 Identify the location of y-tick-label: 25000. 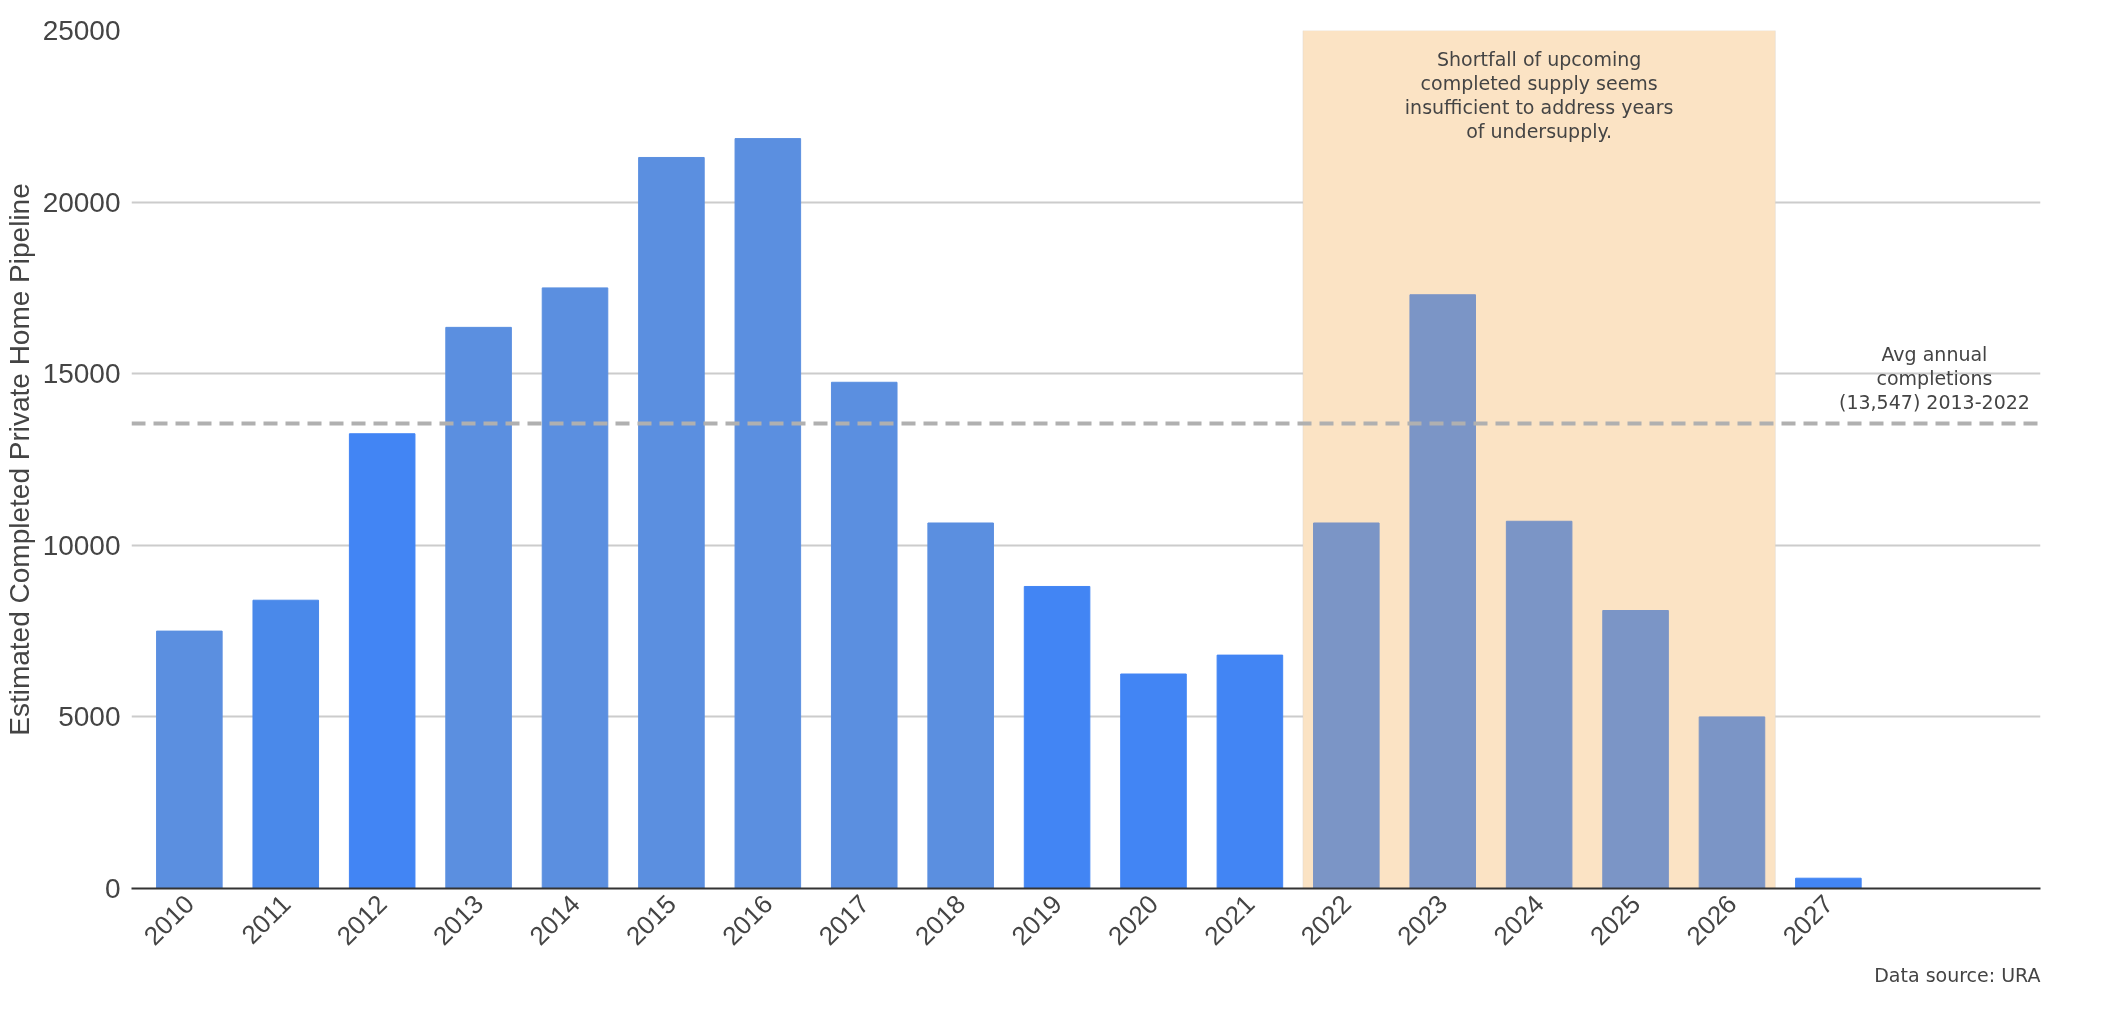
(81, 30).